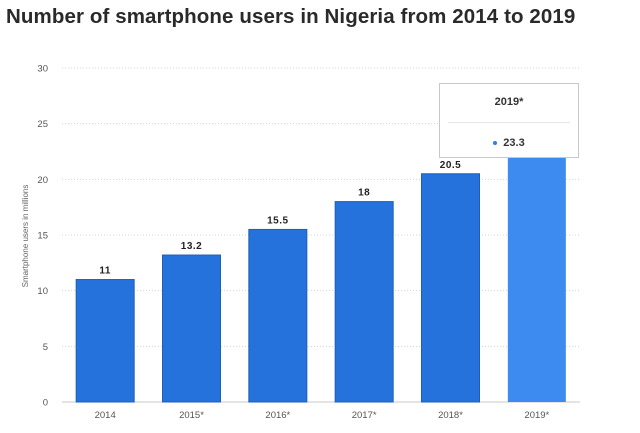 This screenshot has width=640, height=433. I want to click on x-tick-label: 2017*, so click(364, 415).